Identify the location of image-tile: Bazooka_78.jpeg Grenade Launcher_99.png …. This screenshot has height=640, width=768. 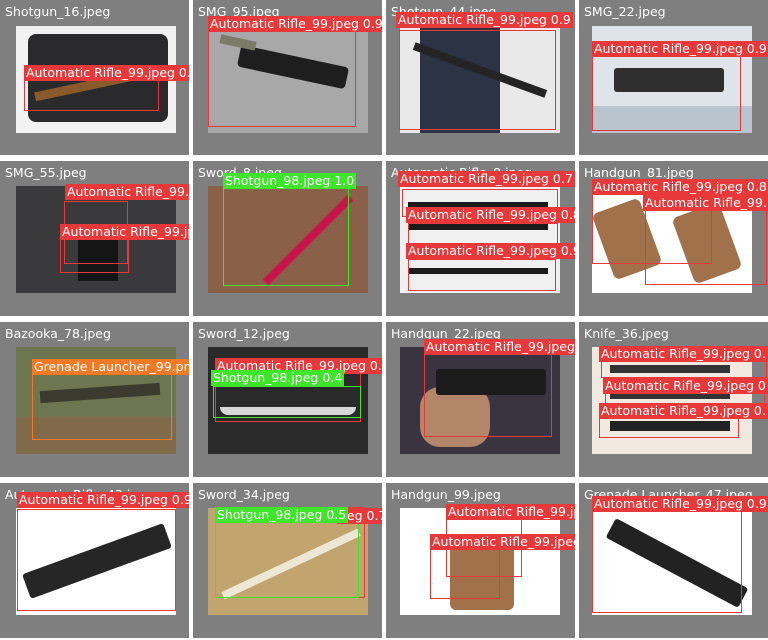
(94, 399).